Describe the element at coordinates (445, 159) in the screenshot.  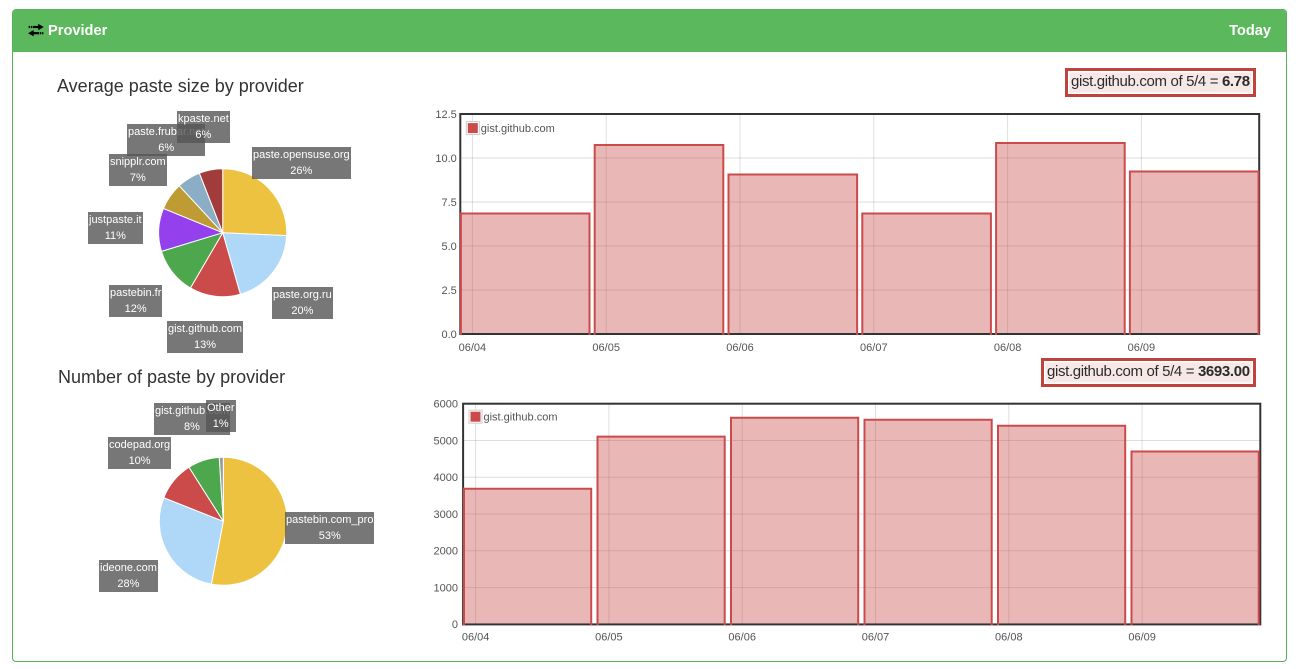
I see `svg-text: 10.0` at that location.